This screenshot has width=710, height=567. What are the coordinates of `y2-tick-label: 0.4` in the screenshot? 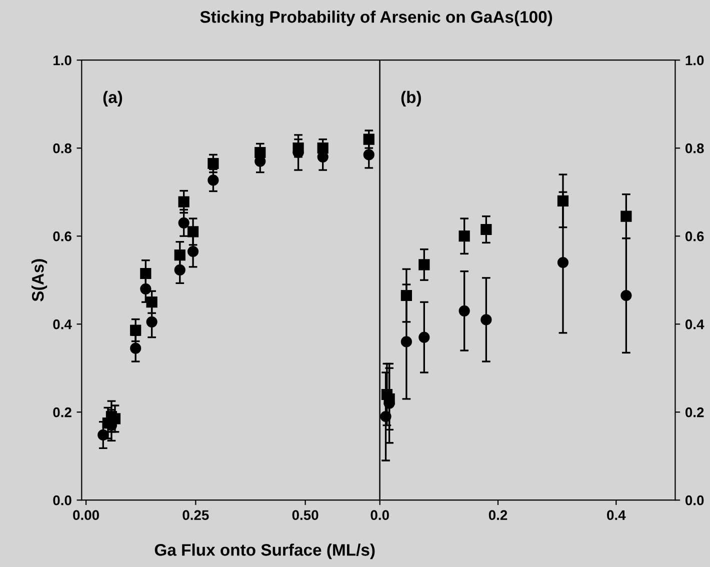 It's located at (694, 324).